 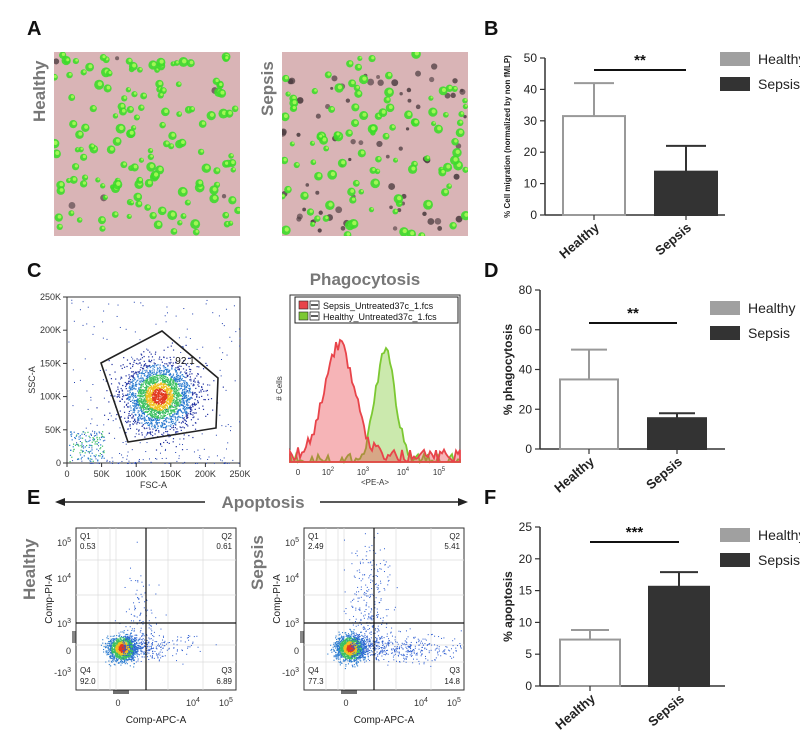 What do you see at coordinates (725, 333) in the screenshot?
I see `legend-swatch-sepsis` at bounding box center [725, 333].